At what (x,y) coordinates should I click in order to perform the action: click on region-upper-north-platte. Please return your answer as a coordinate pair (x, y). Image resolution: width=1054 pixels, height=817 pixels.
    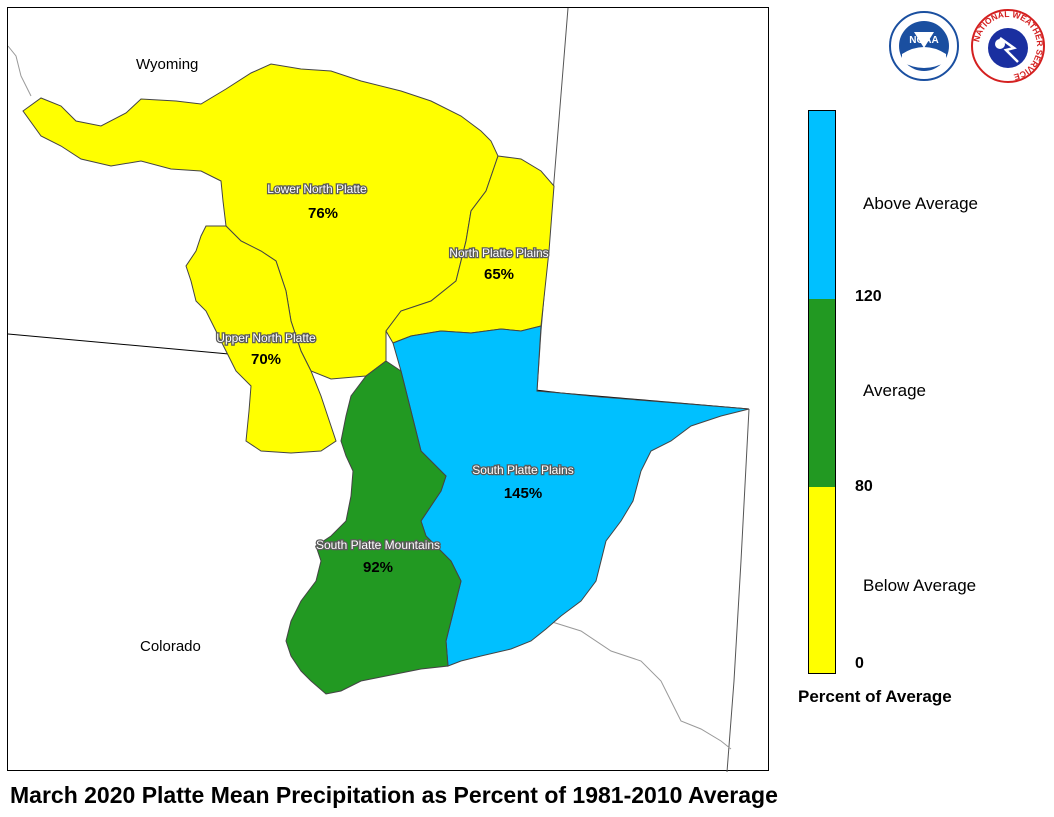
    Looking at the image, I should click on (261, 339).